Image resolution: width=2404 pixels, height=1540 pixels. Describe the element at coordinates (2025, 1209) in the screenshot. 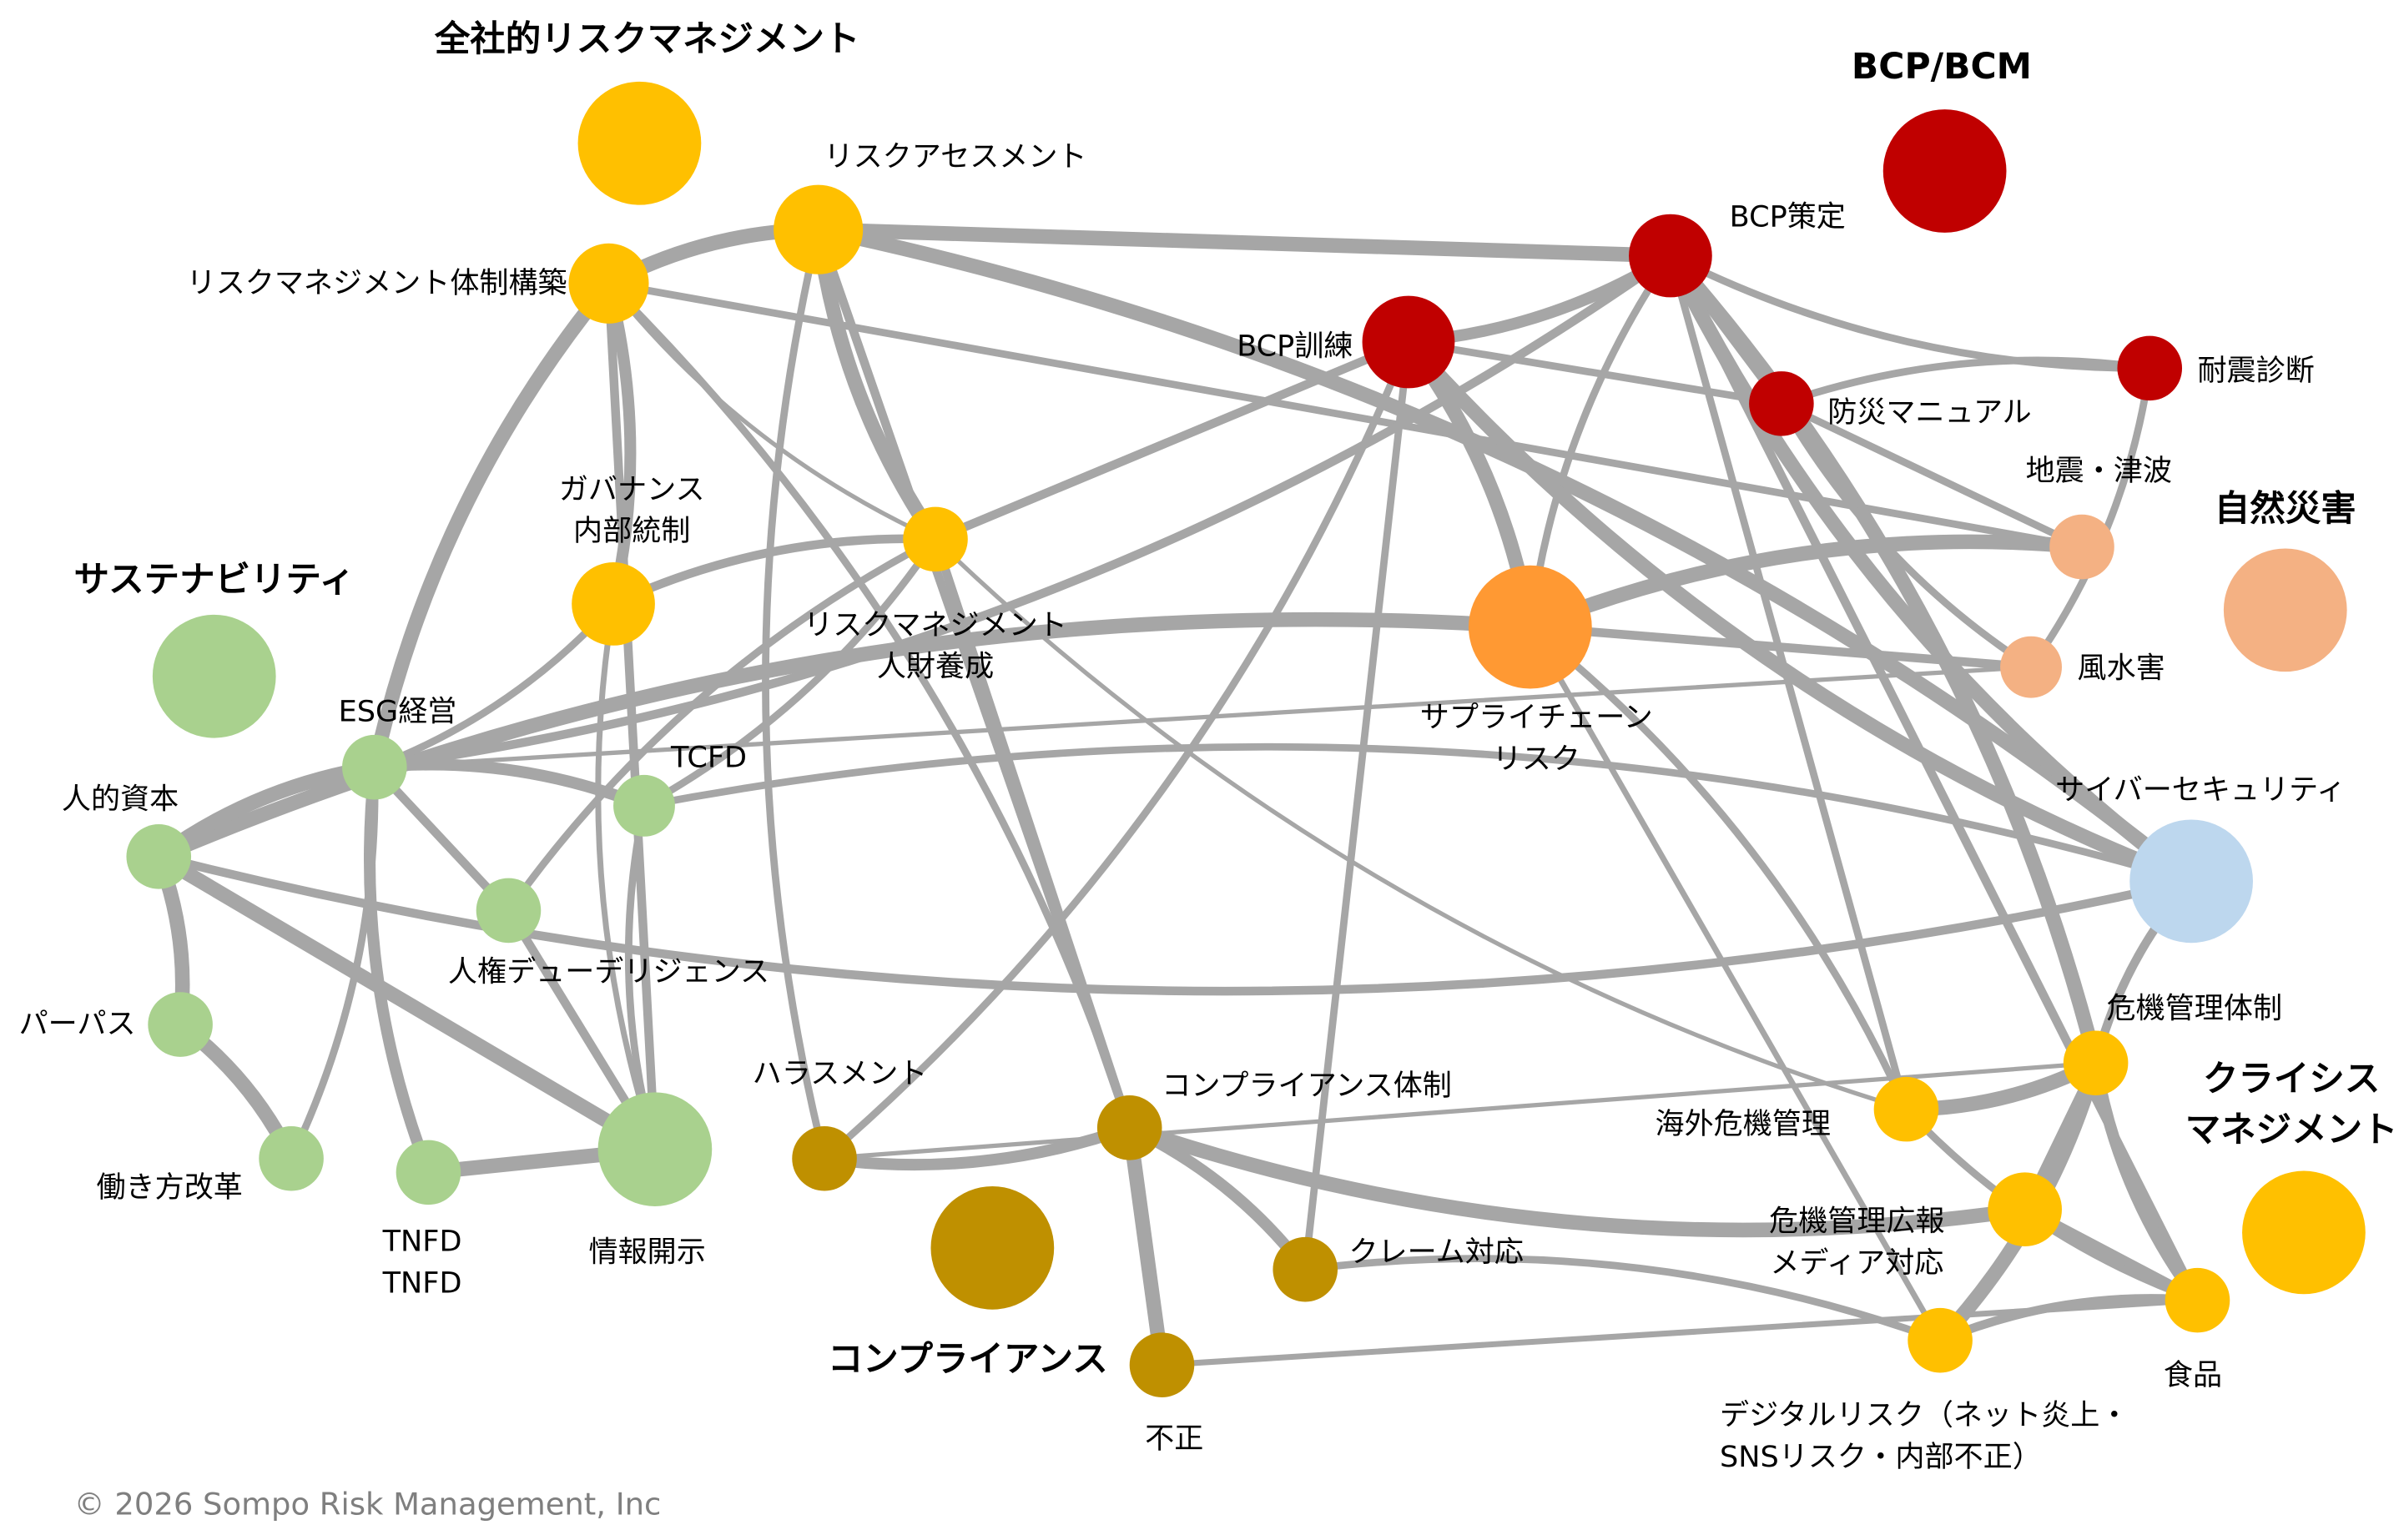

I see `node-crisis_pr` at that location.